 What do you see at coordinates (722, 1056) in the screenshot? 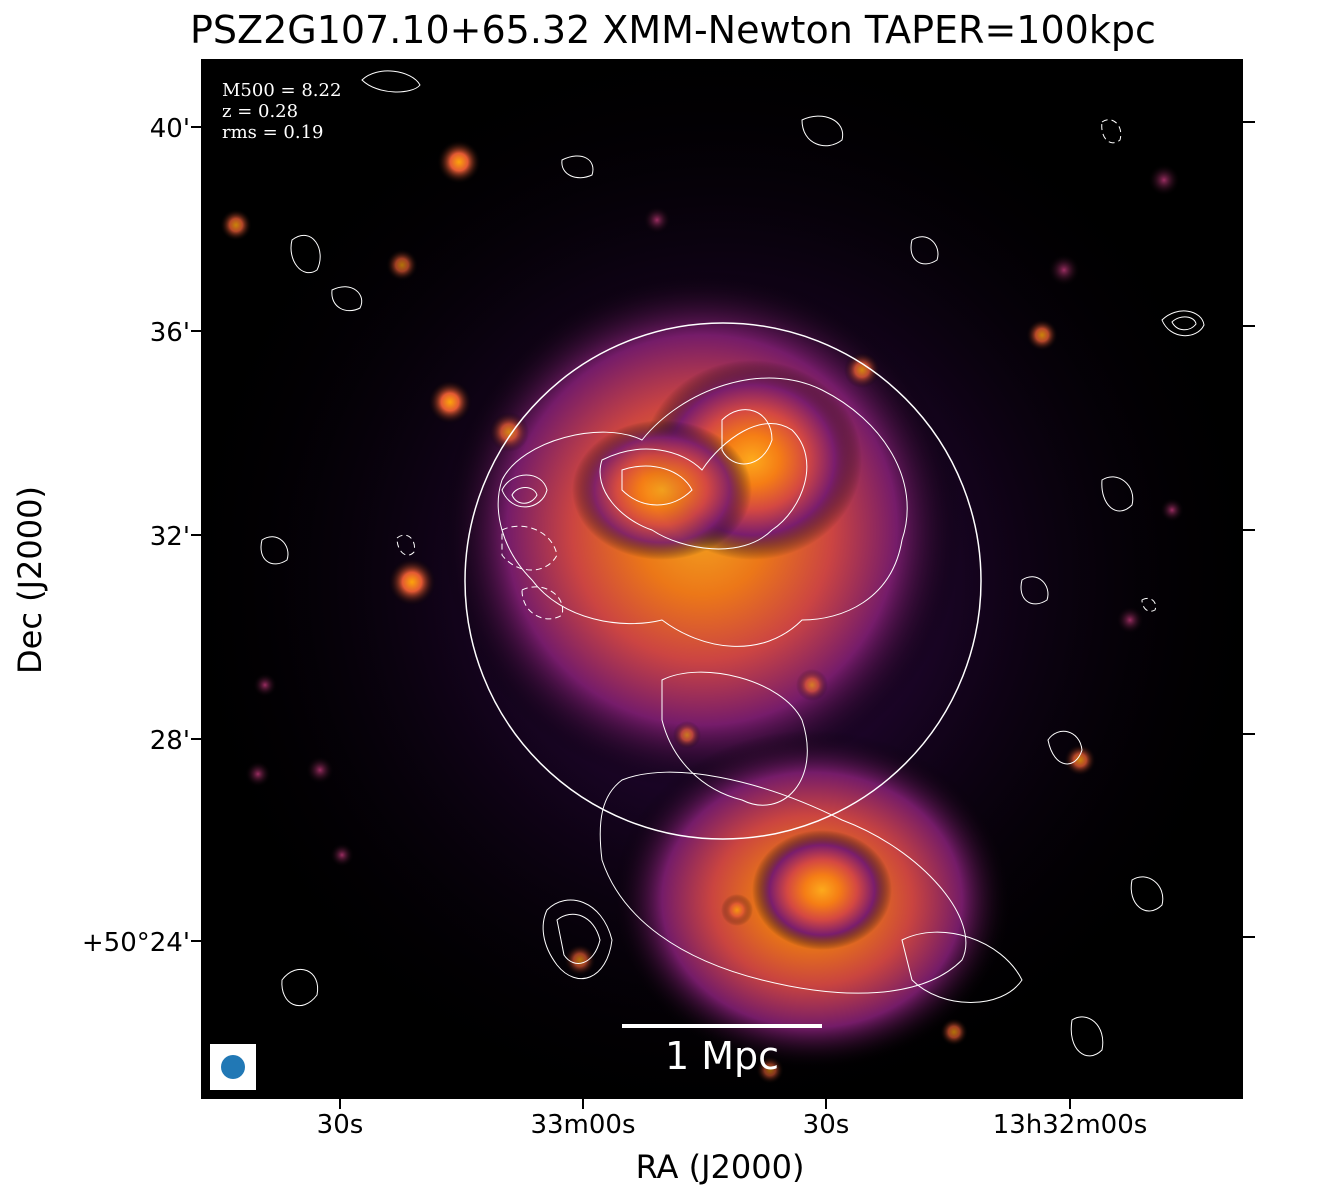
I see `scale-bar-label: 1 Mpc` at bounding box center [722, 1056].